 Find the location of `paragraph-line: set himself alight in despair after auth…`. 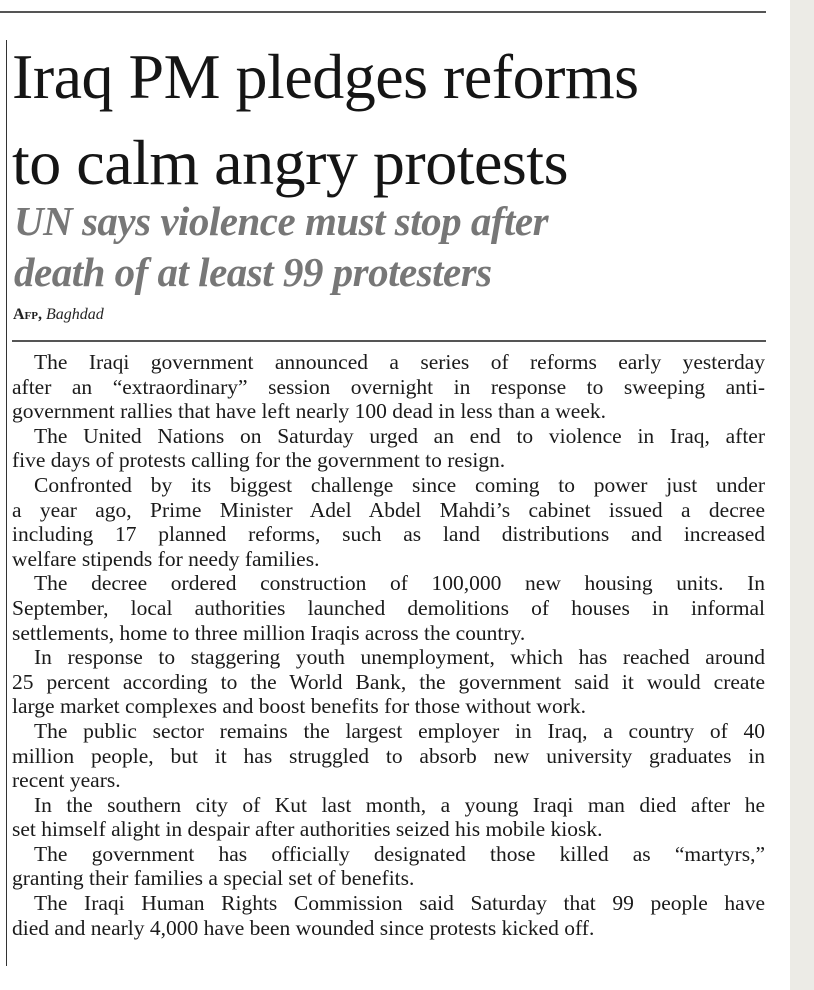

paragraph-line: set himself alight in despair after auth… is located at coordinates (307, 829).